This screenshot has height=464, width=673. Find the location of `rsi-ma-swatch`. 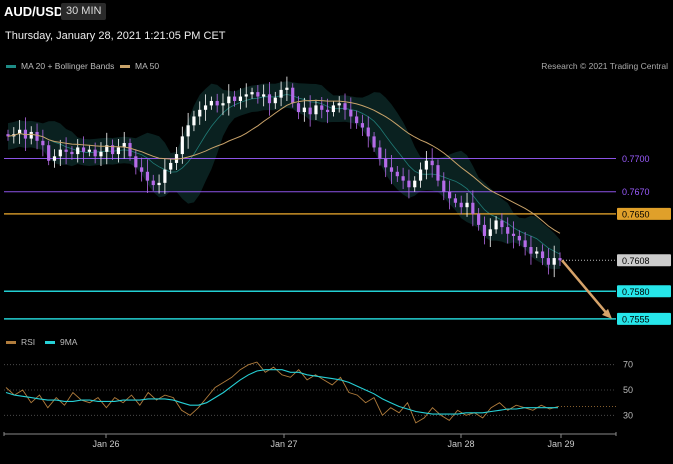

rsi-ma-swatch is located at coordinates (50, 342).